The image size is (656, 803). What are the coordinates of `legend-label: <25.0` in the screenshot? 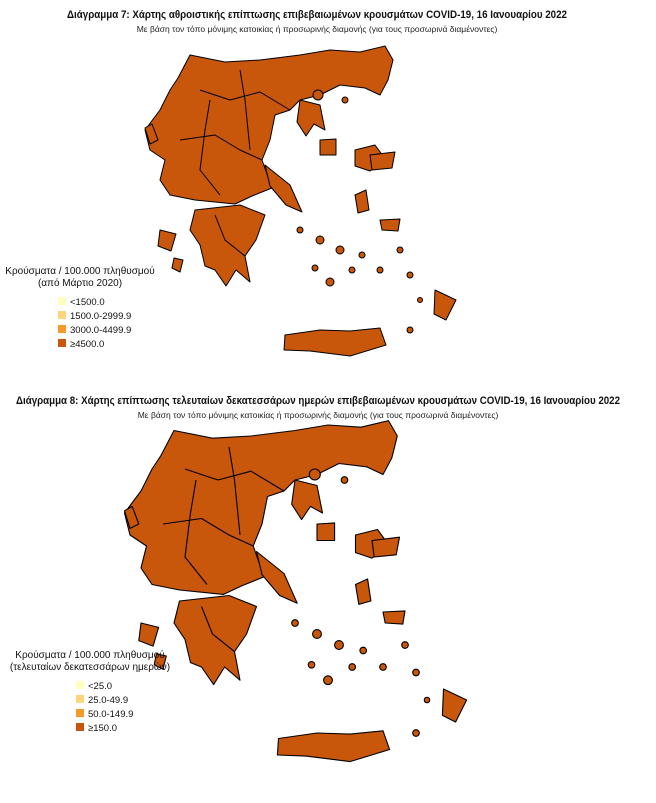 It's located at (100, 686).